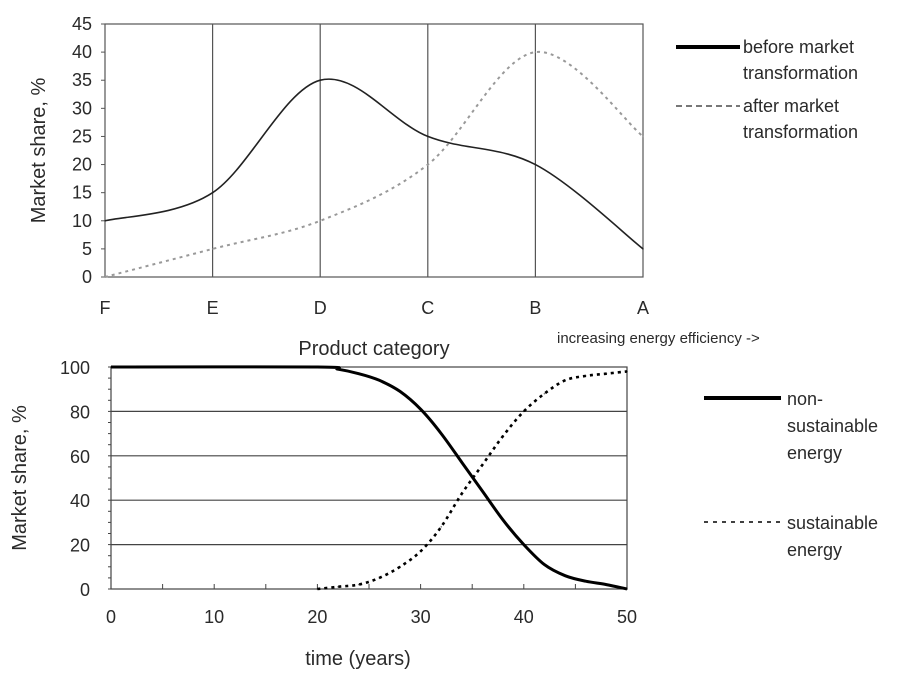 The height and width of the screenshot is (673, 909). Describe the element at coordinates (472, 480) in the screenshot. I see `series-line-sustainable-energy` at that location.